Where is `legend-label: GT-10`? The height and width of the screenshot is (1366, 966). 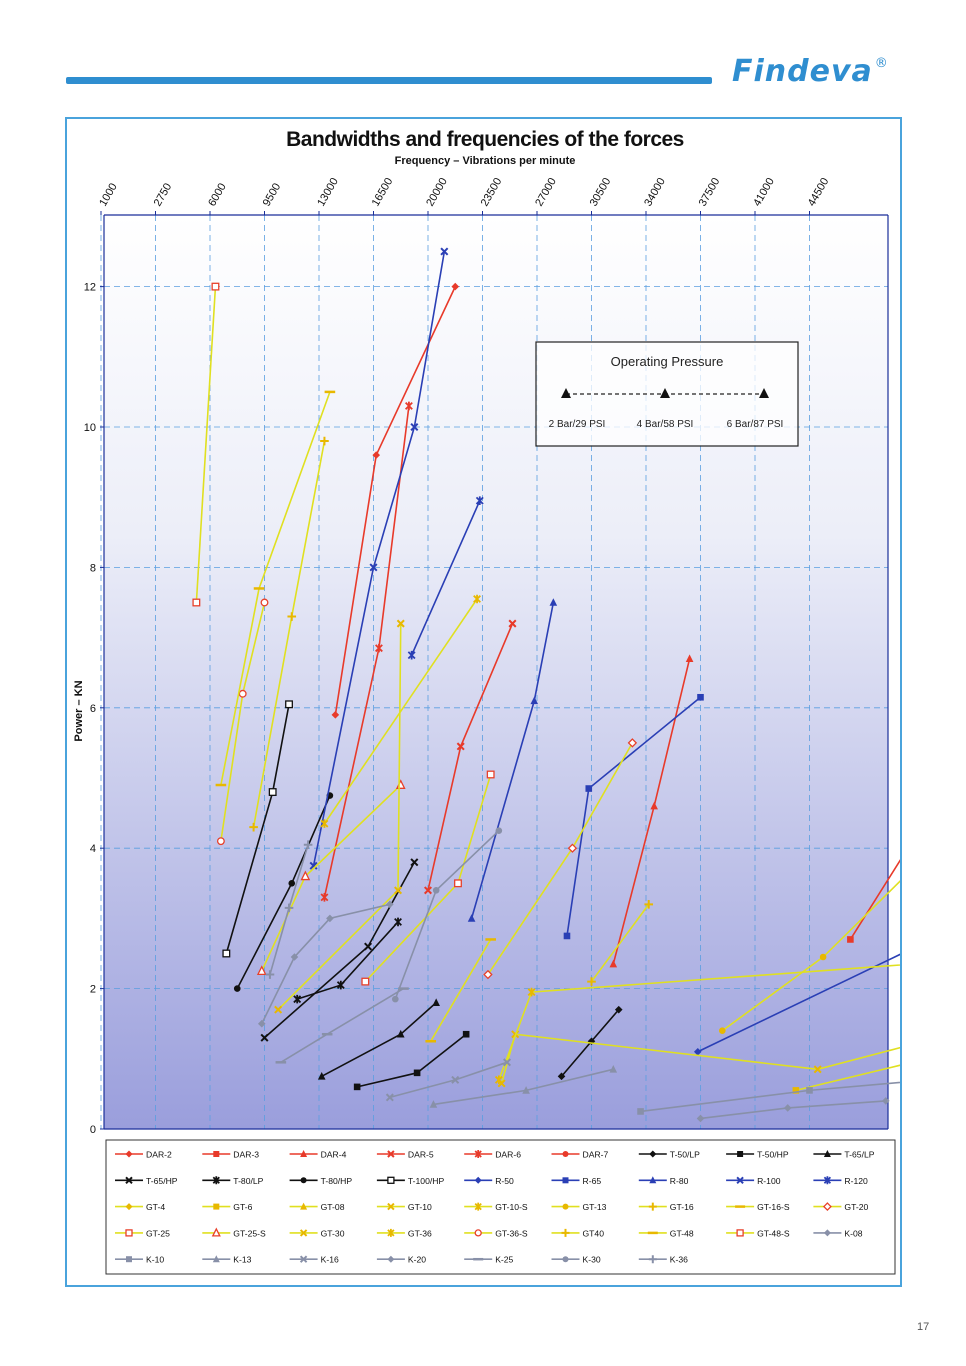 legend-label: GT-10 is located at coordinates (420, 1207).